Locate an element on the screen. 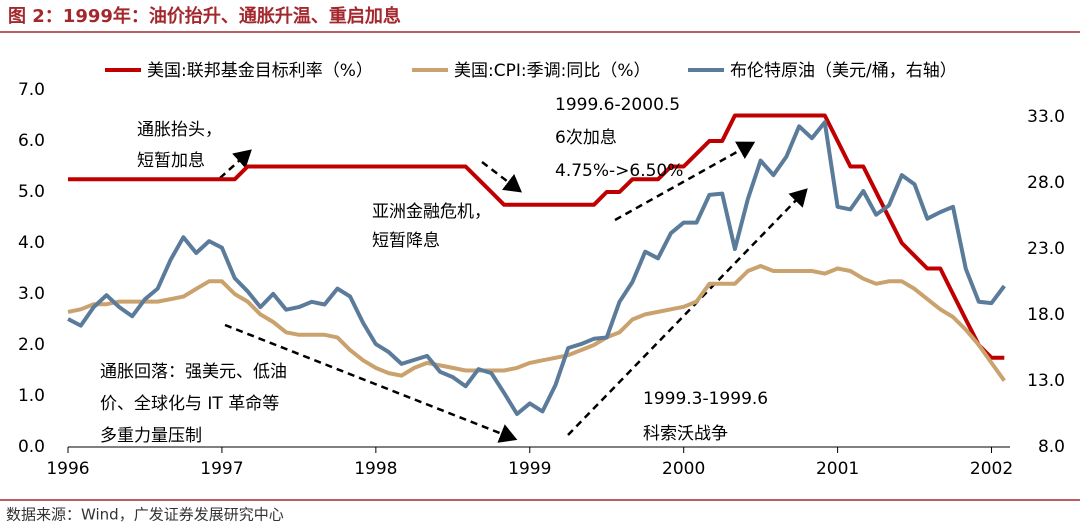 Image resolution: width=1080 pixels, height=527 pixels. x-tick-label: 1996 is located at coordinates (67, 469).